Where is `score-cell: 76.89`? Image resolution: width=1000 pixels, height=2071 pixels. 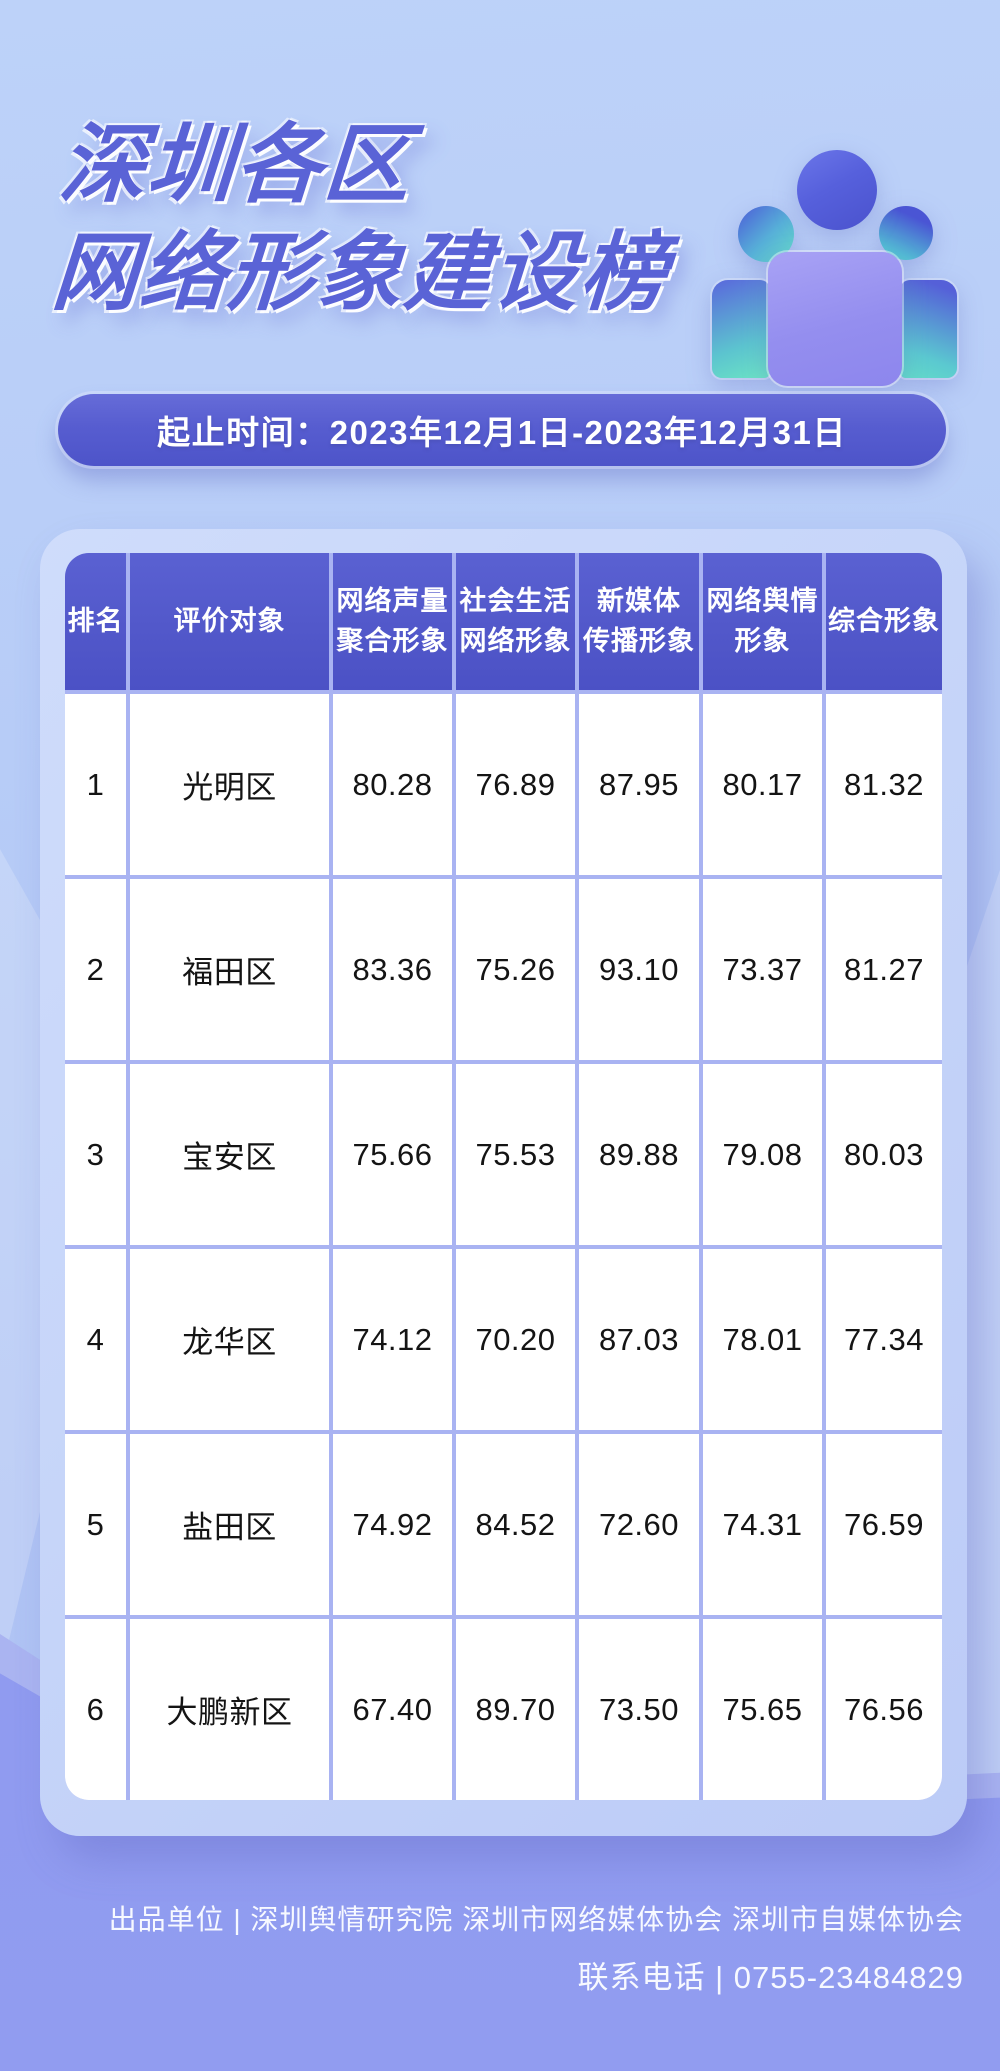
score-cell: 76.89 is located at coordinates (515, 784).